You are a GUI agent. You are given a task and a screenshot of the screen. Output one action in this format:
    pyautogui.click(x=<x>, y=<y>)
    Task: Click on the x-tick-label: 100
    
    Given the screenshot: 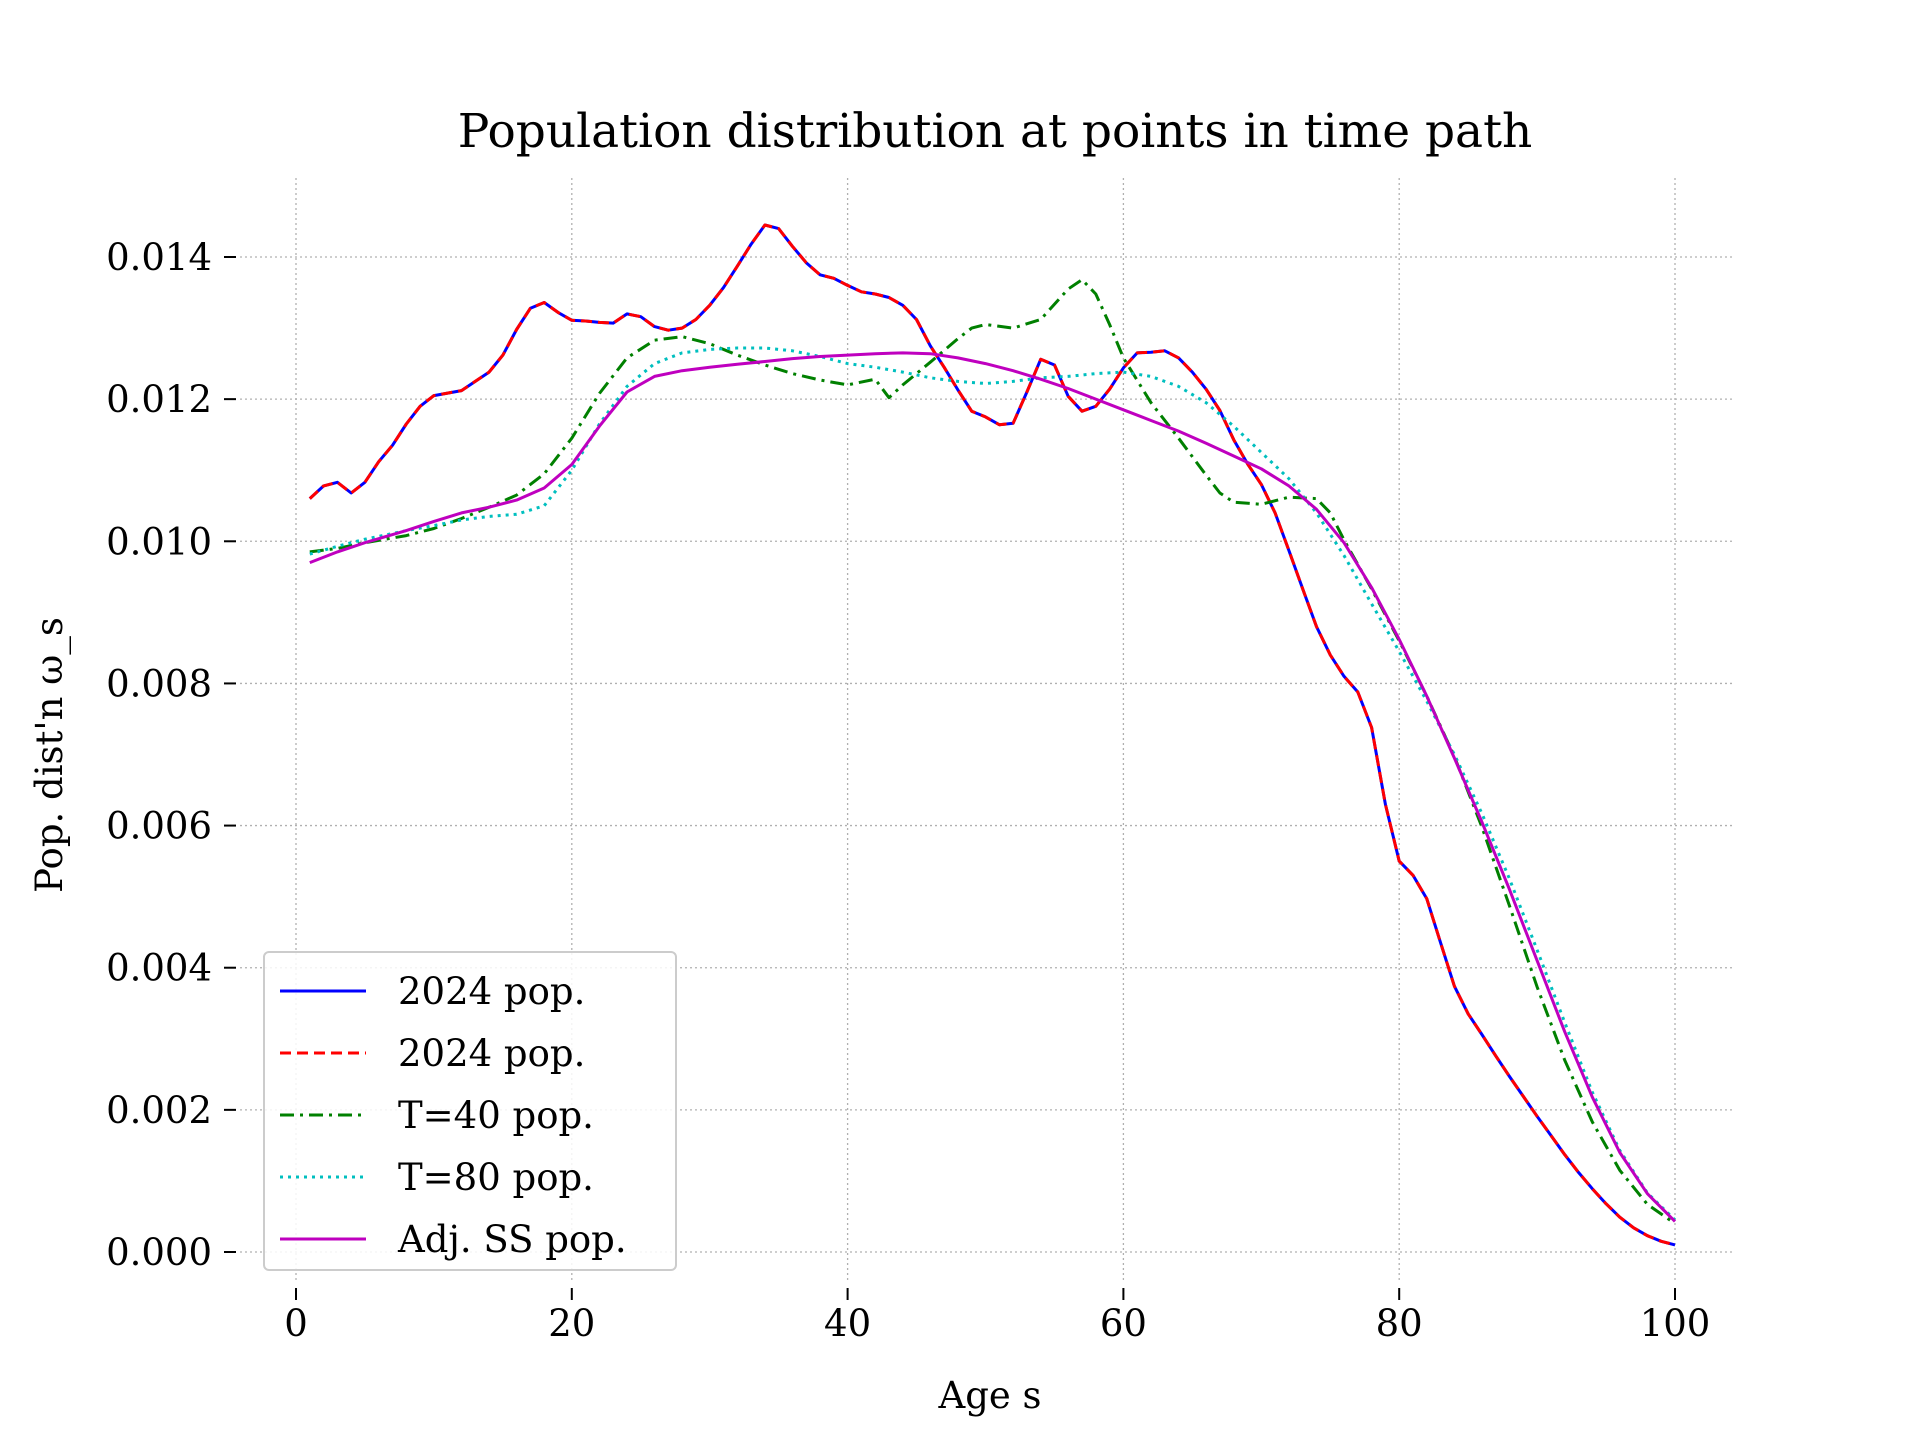 What is the action you would take?
    pyautogui.click(x=1675, y=1323)
    